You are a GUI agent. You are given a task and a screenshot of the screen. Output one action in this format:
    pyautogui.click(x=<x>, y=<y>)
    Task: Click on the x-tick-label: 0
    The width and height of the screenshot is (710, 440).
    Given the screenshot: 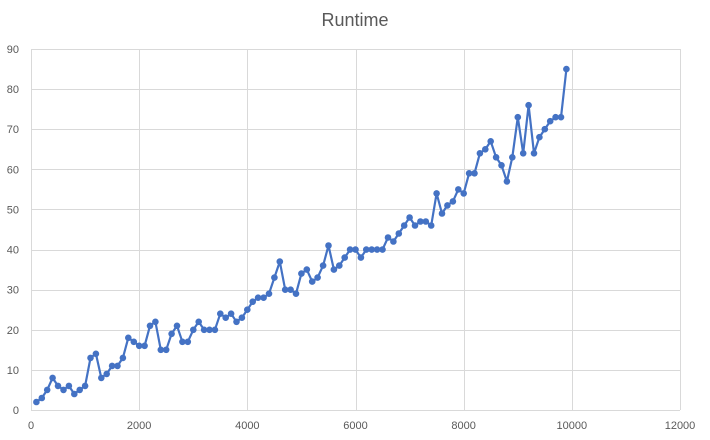 What is the action you would take?
    pyautogui.click(x=31, y=426)
    